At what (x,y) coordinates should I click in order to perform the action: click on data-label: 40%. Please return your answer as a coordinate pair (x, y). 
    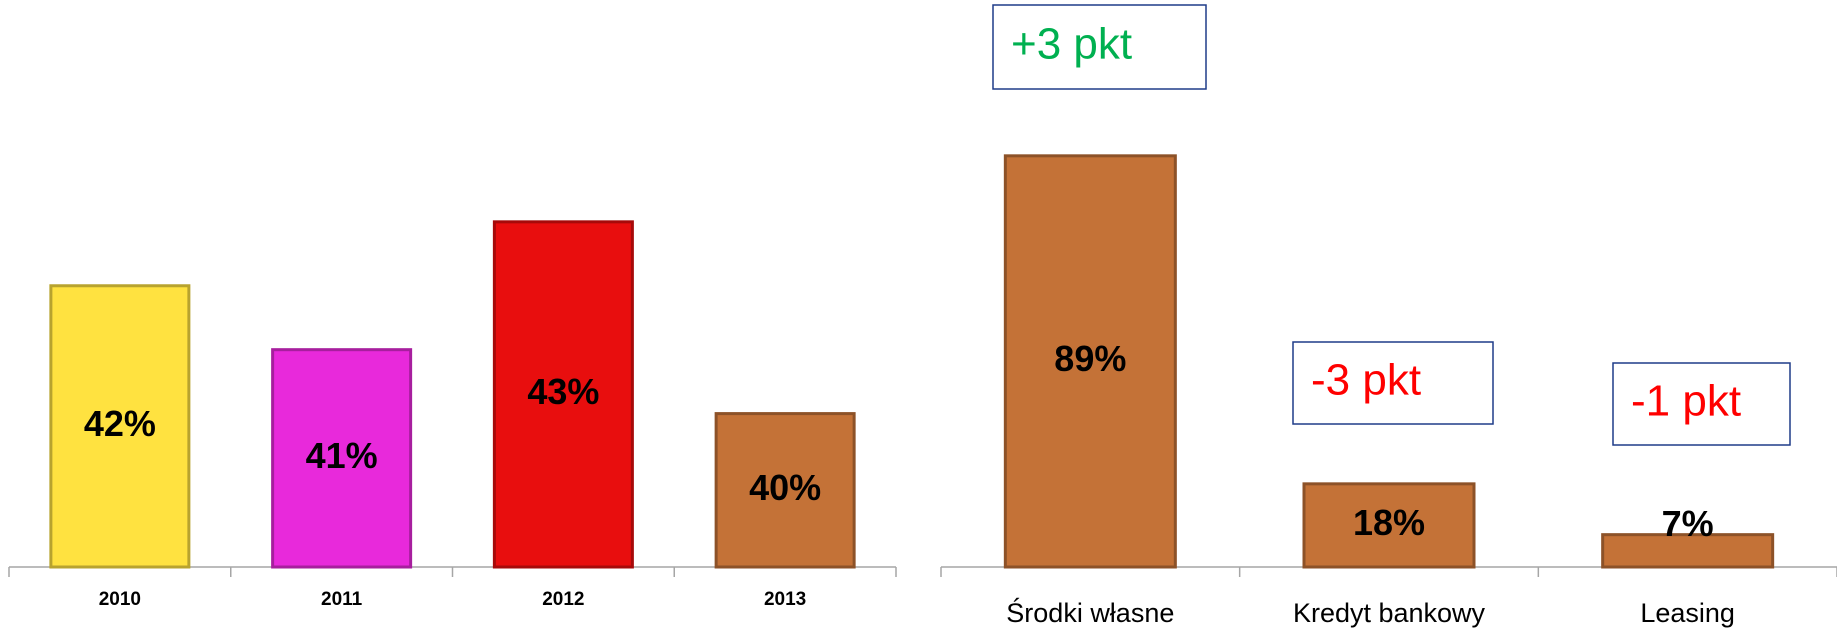
    Looking at the image, I should click on (785, 487).